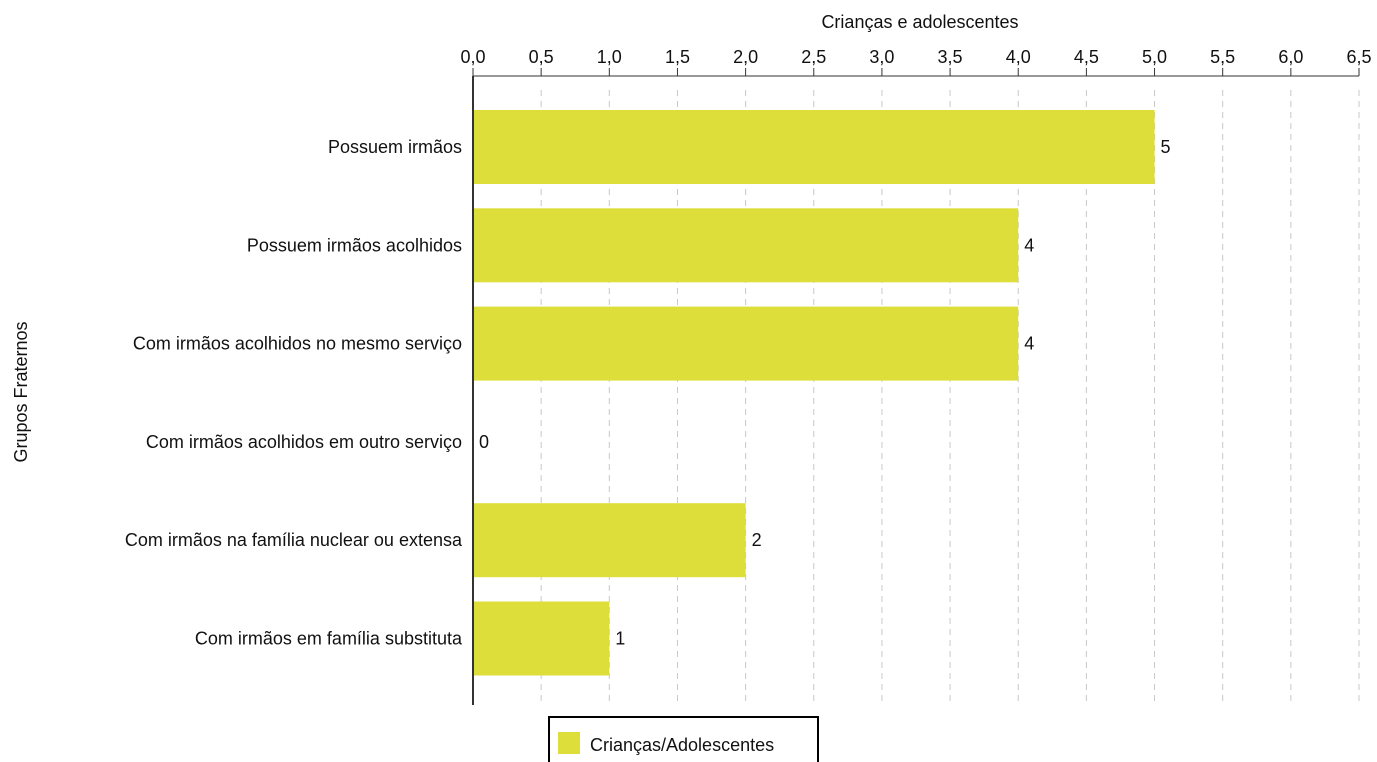 The width and height of the screenshot is (1377, 762). I want to click on category-label: Possuem irmãos, so click(395, 147).